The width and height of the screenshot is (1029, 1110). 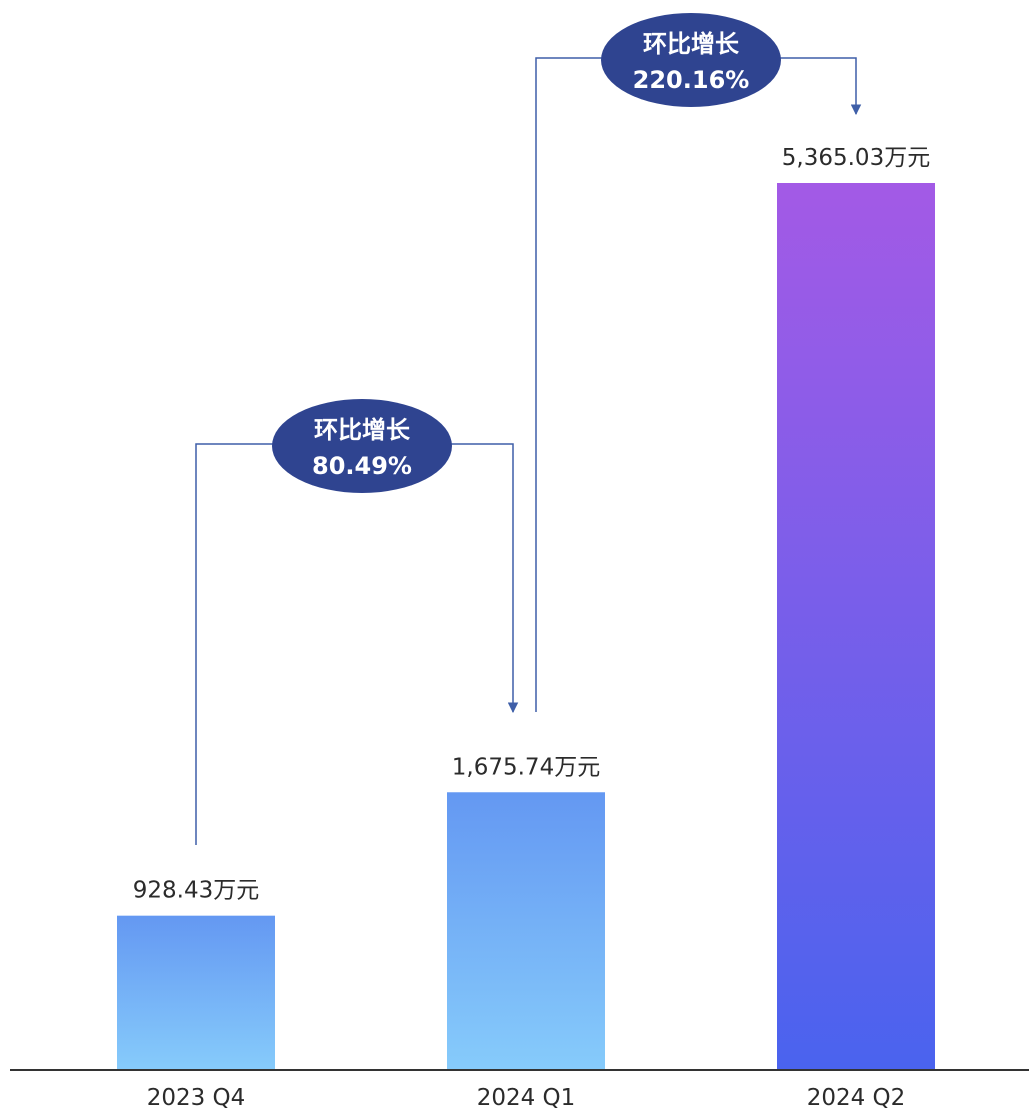 What do you see at coordinates (196, 891) in the screenshot?
I see `value-label: 928.43万元` at bounding box center [196, 891].